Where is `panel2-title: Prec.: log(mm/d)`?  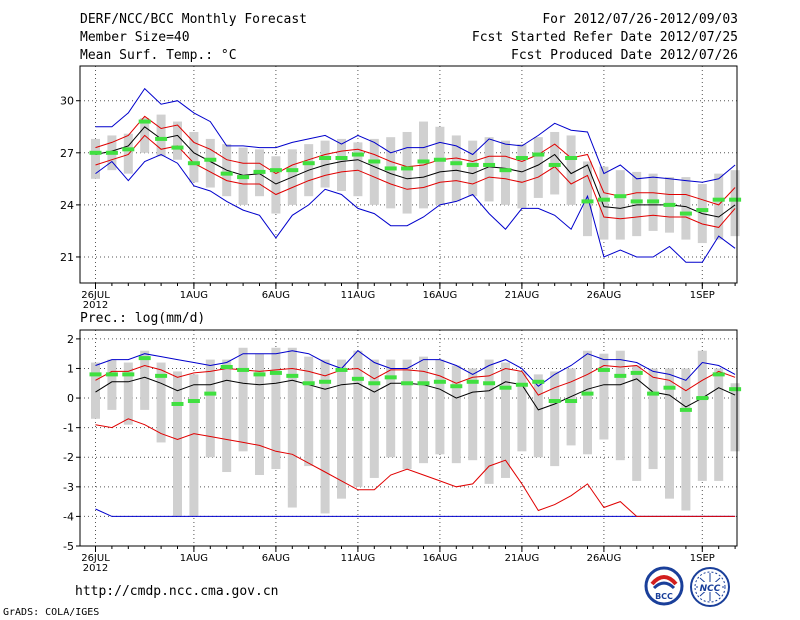
panel2-title: Prec.: log(mm/d) is located at coordinates (143, 318).